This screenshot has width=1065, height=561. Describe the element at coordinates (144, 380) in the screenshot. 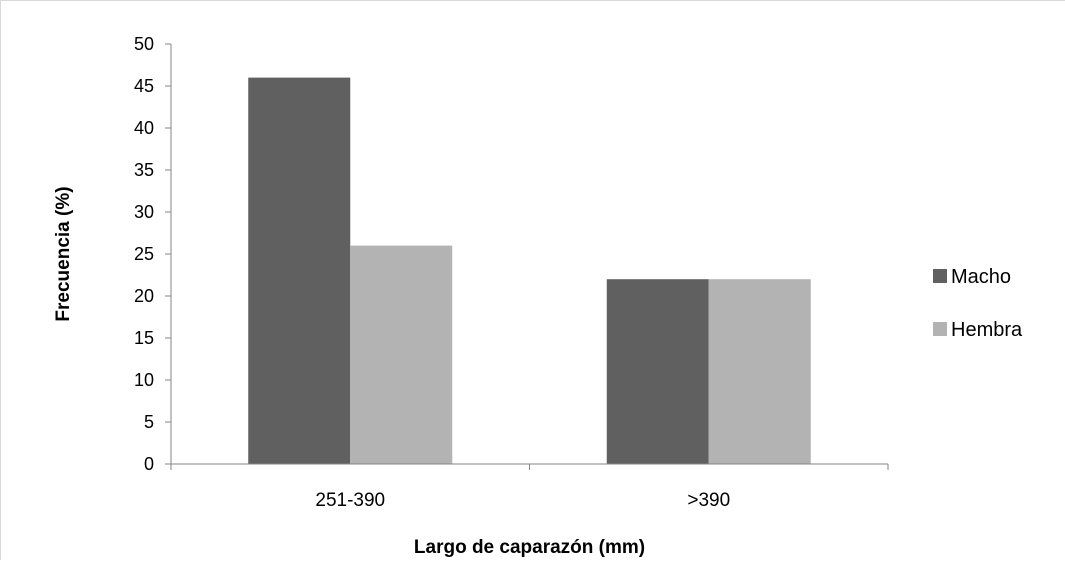

I see `y-tick-label: 10` at that location.